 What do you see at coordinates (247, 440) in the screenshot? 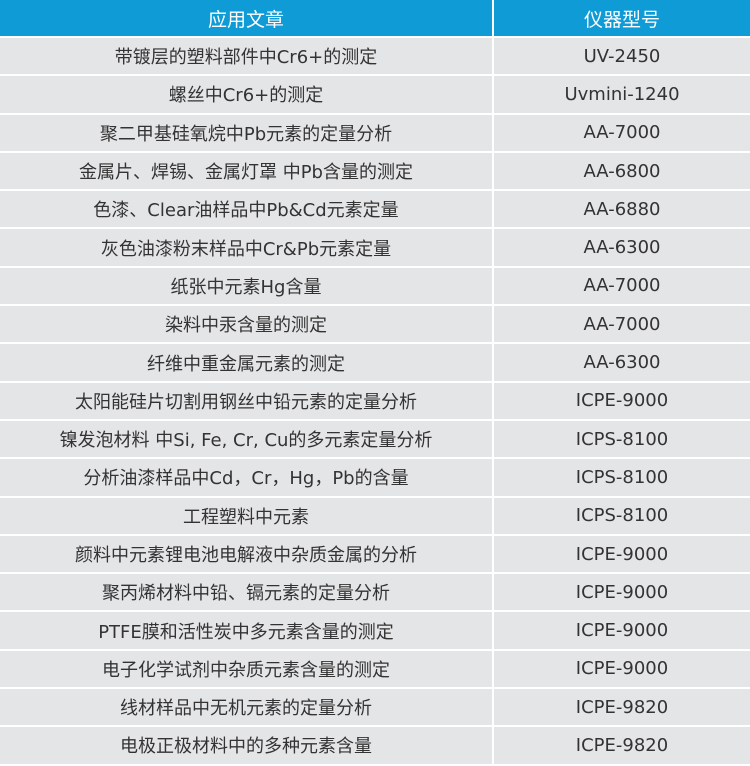
I see `article-cell: 镍发泡材料 中Si, Fe, Cr, Cu的多元素定量分析` at bounding box center [247, 440].